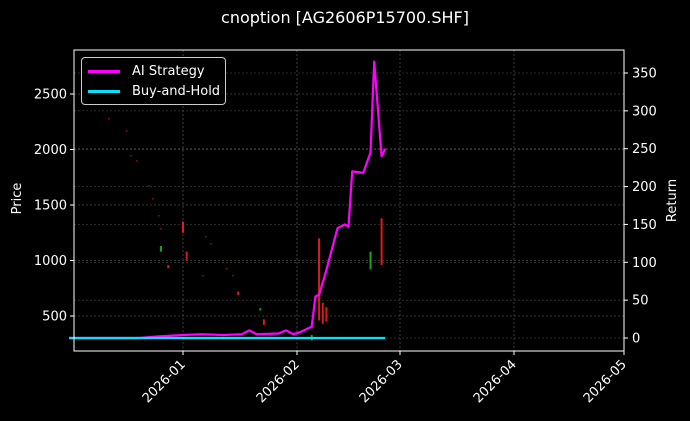 The height and width of the screenshot is (421, 690). I want to click on x-axis: 2026-01 2026-02 2026-03 2026-04 2026-05, so click(385, 378).